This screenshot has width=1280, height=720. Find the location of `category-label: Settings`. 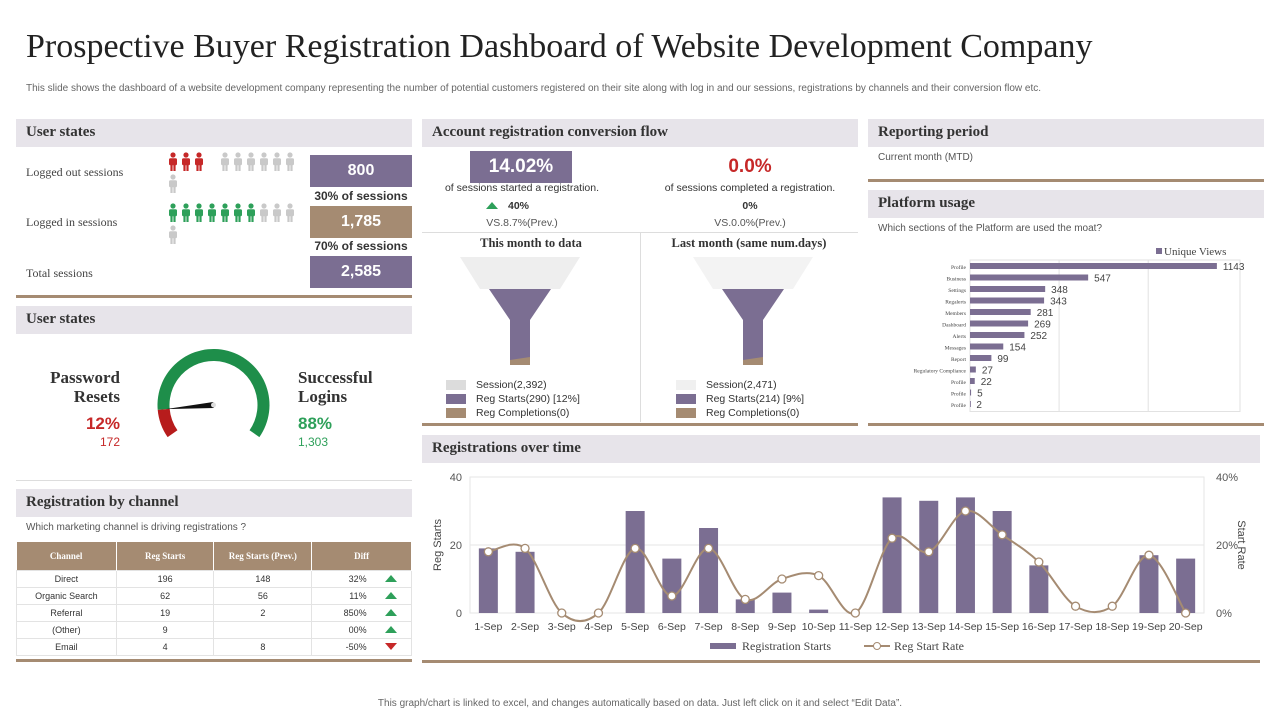

category-label: Settings is located at coordinates (957, 291).